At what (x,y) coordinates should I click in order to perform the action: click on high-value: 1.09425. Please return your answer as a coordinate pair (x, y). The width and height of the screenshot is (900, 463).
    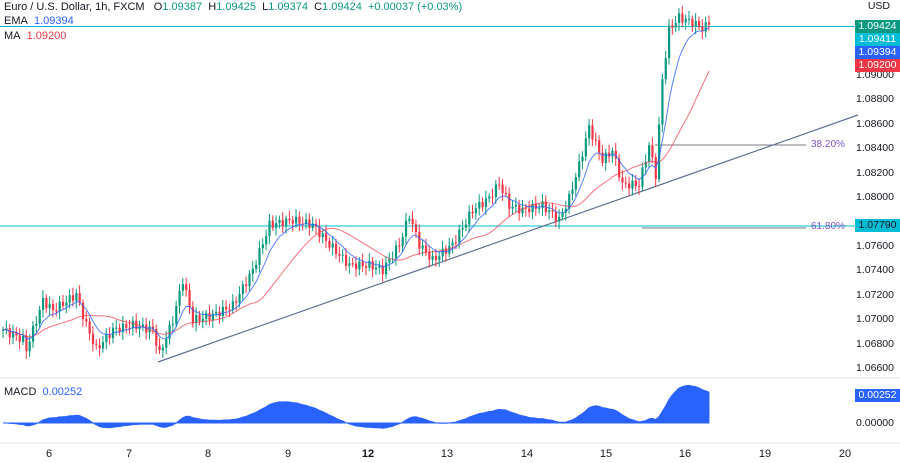
    Looking at the image, I should click on (236, 7).